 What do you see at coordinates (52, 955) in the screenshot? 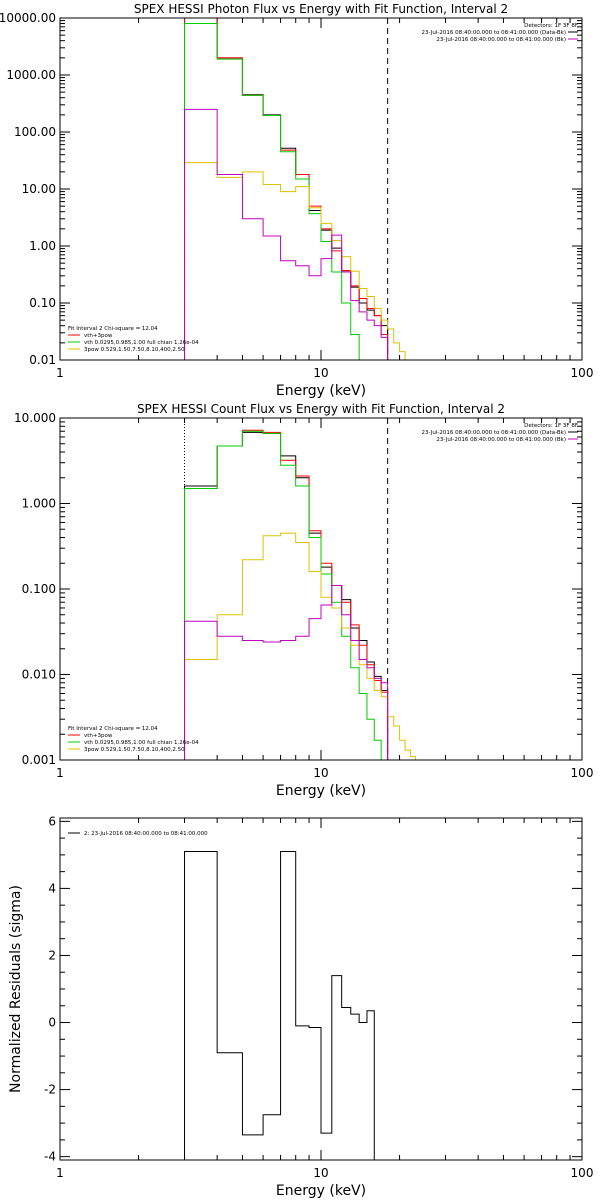
I see `y-tick-label: 2` at bounding box center [52, 955].